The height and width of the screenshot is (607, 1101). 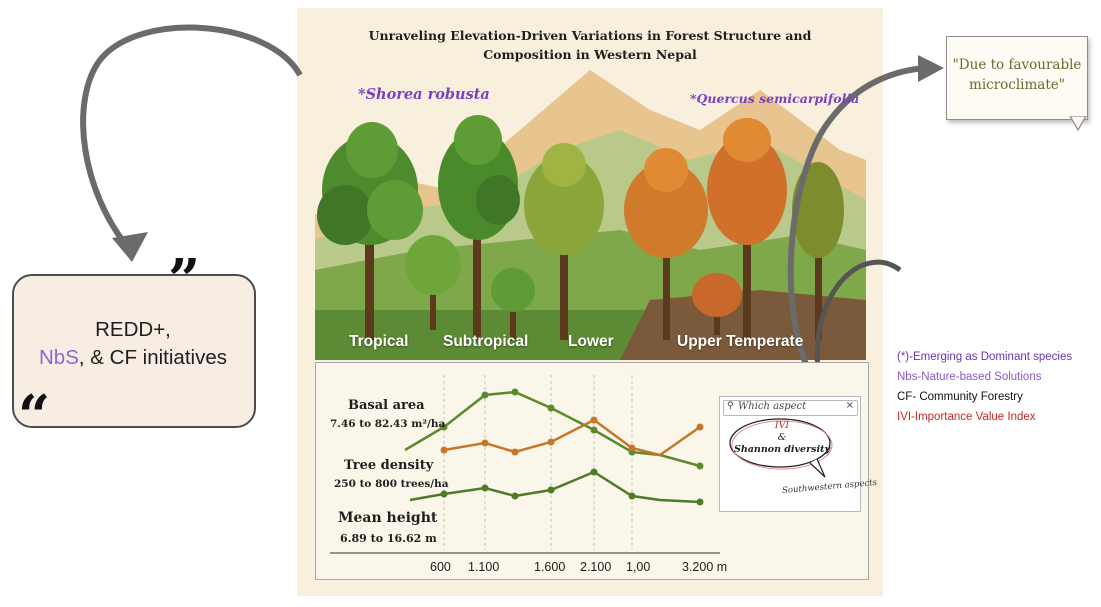 I want to click on zone-tropical: Tropical, so click(x=379, y=341).